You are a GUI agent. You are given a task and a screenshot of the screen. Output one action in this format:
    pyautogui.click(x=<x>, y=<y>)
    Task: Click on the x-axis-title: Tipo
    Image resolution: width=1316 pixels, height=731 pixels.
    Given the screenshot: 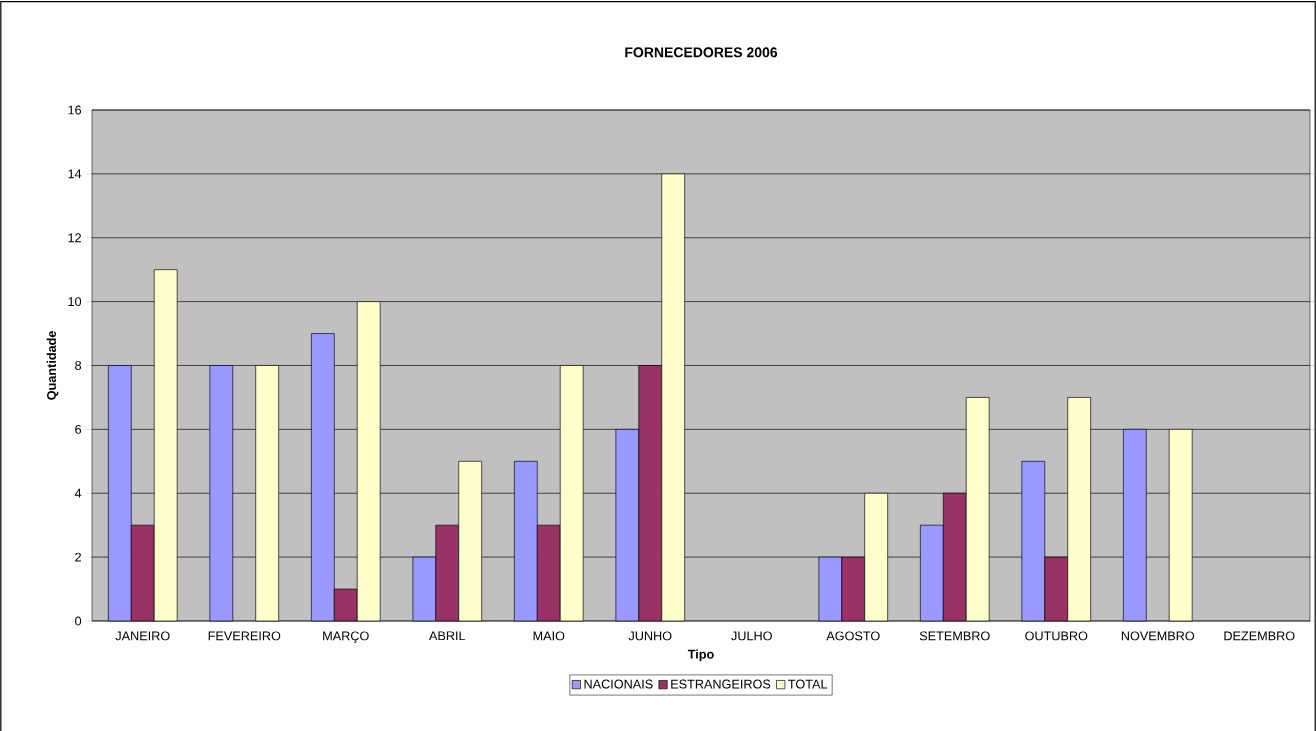 What is the action you would take?
    pyautogui.click(x=700, y=655)
    